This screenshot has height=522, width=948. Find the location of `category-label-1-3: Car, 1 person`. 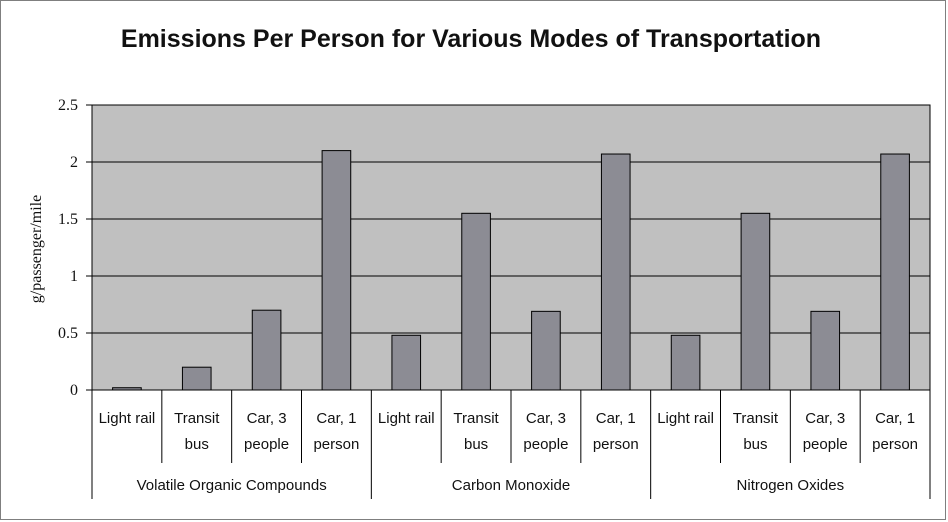

category-label-1-3: Car, 1 person is located at coordinates (616, 431).